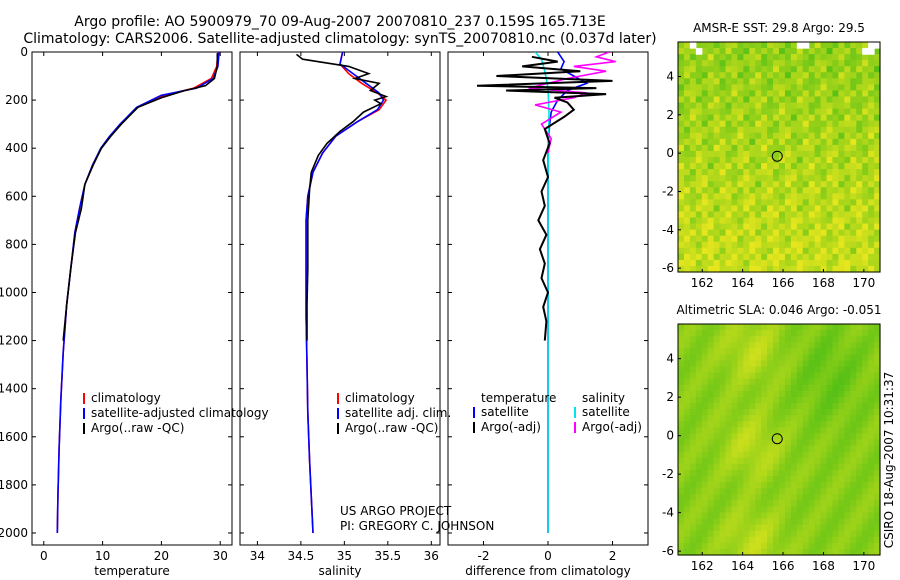 Image resolution: width=900 pixels, height=580 pixels. I want to click on salinity-series-group, so click(342, 293).